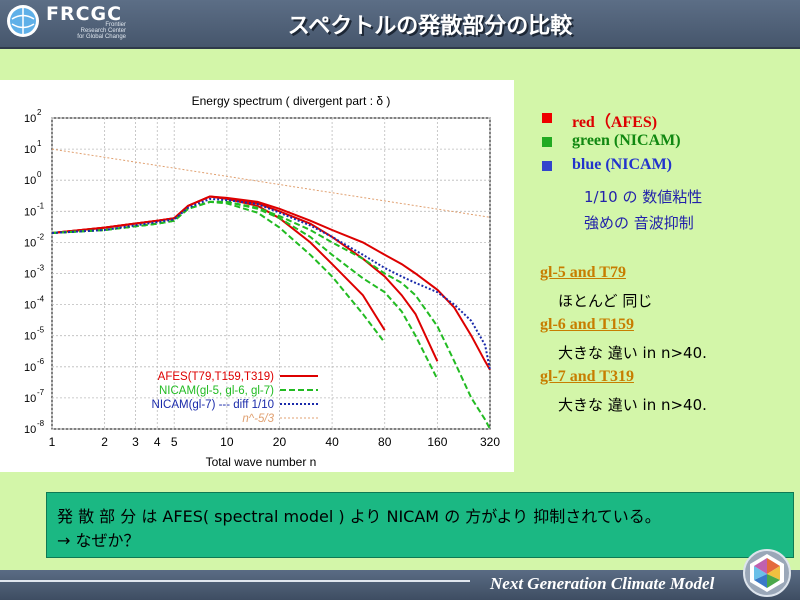 This screenshot has height=600, width=800. I want to click on y-tick-exponent: 2, so click(39, 112).